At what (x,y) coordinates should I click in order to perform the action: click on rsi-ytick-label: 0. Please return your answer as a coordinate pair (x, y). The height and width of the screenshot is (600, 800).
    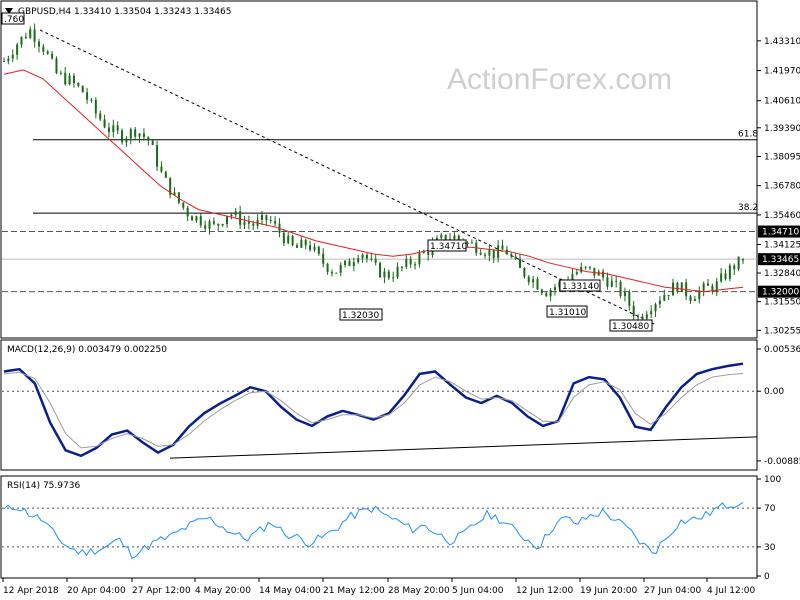
    Looking at the image, I should click on (767, 577).